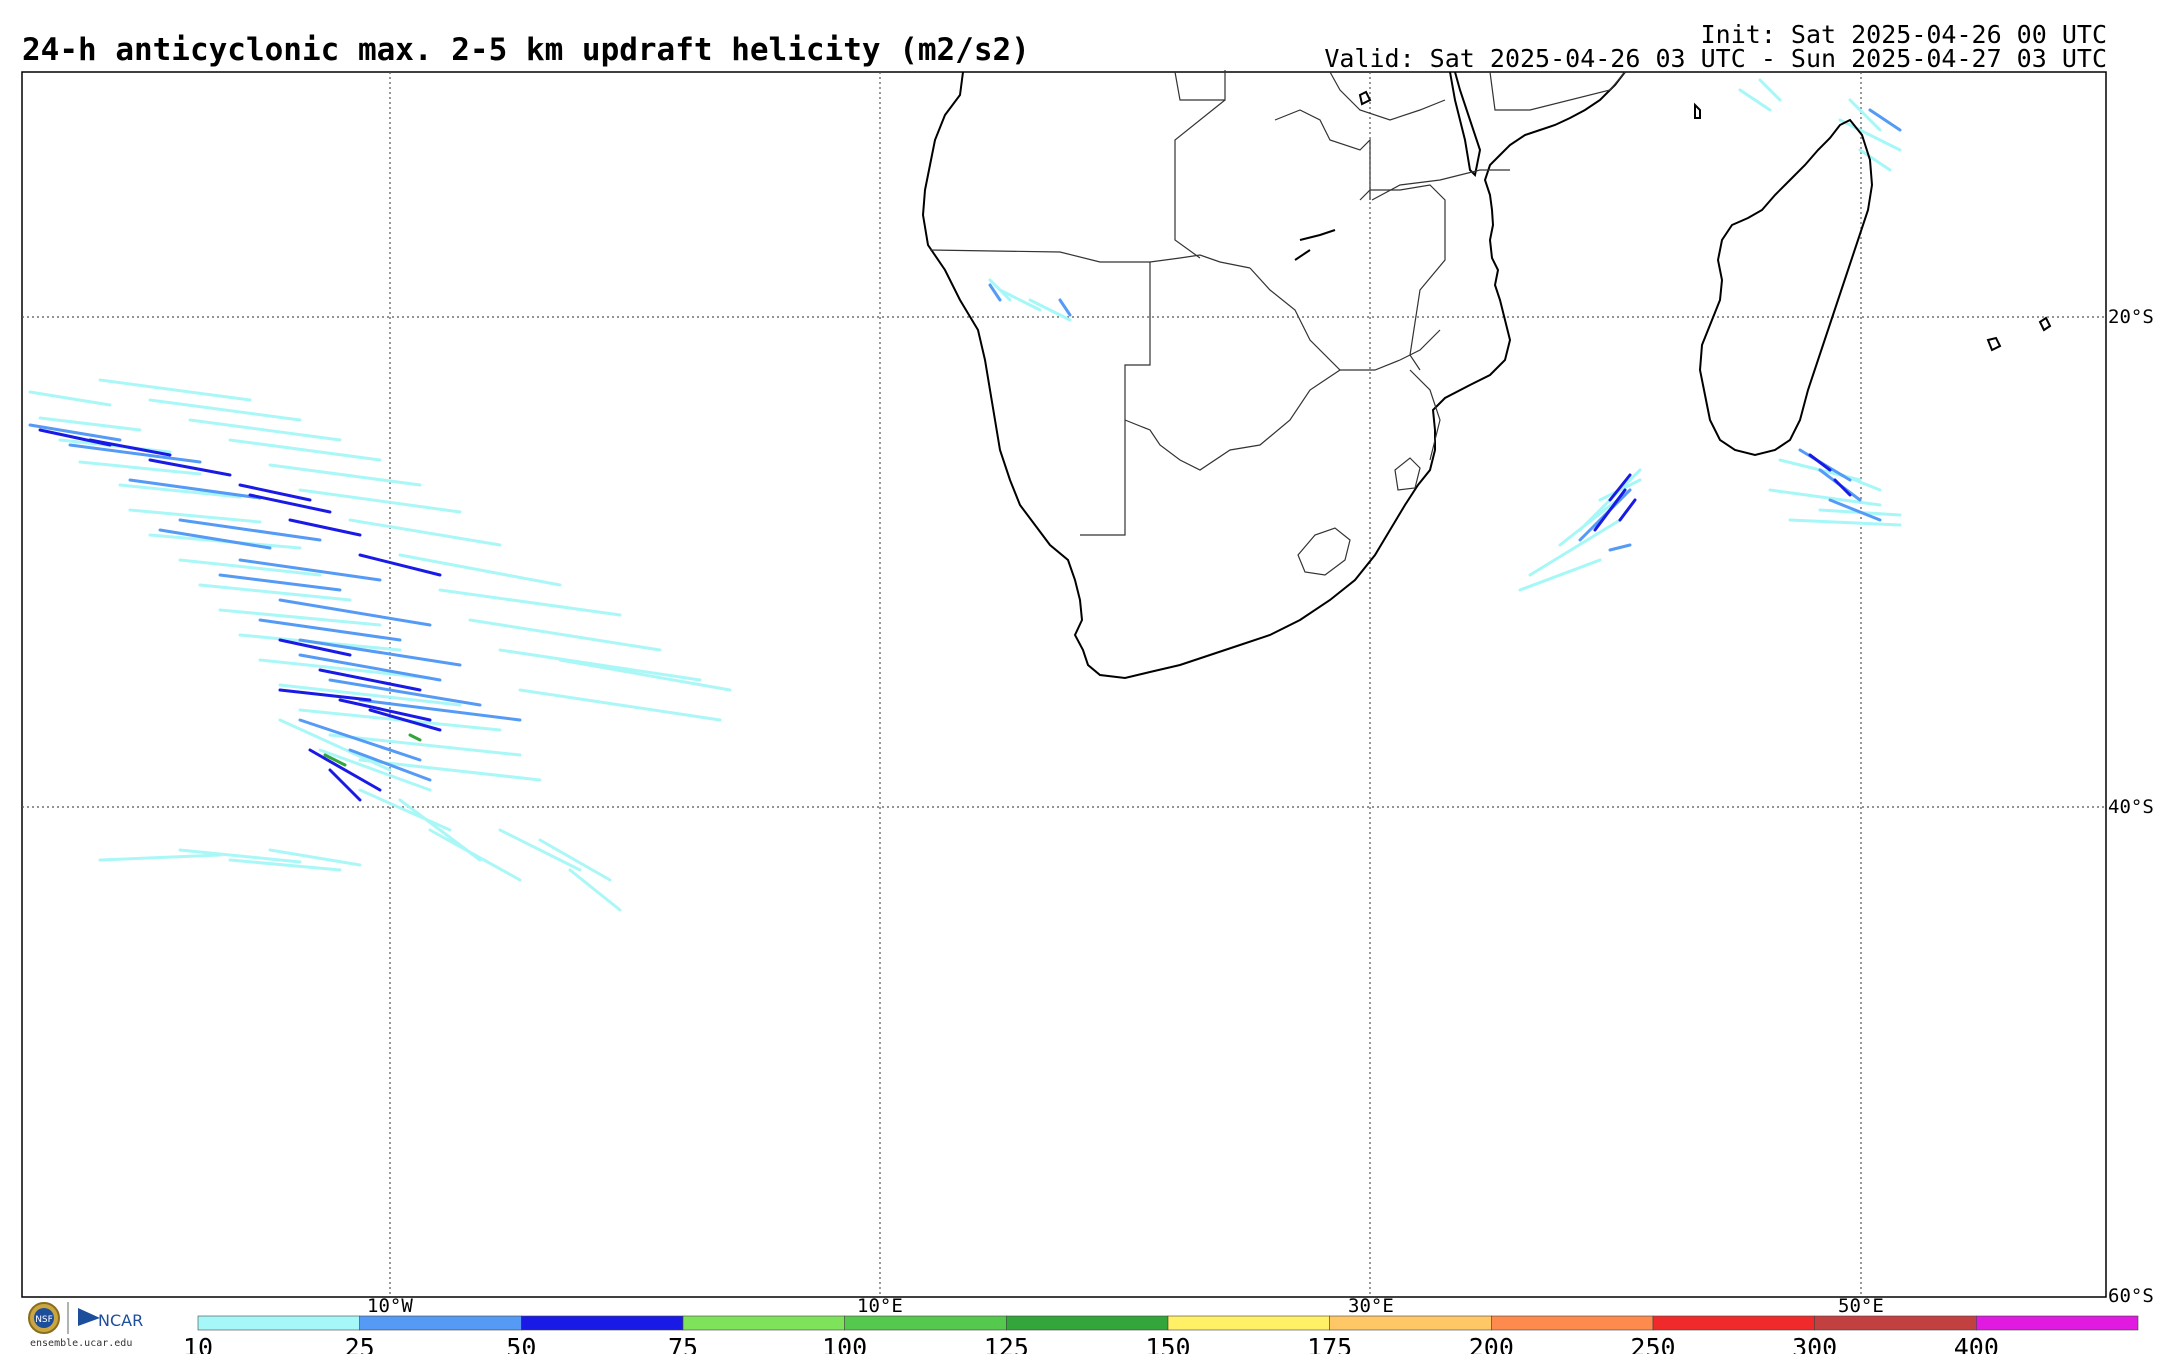  I want to click on lat-label-40s: 40°S, so click(2131, 807).